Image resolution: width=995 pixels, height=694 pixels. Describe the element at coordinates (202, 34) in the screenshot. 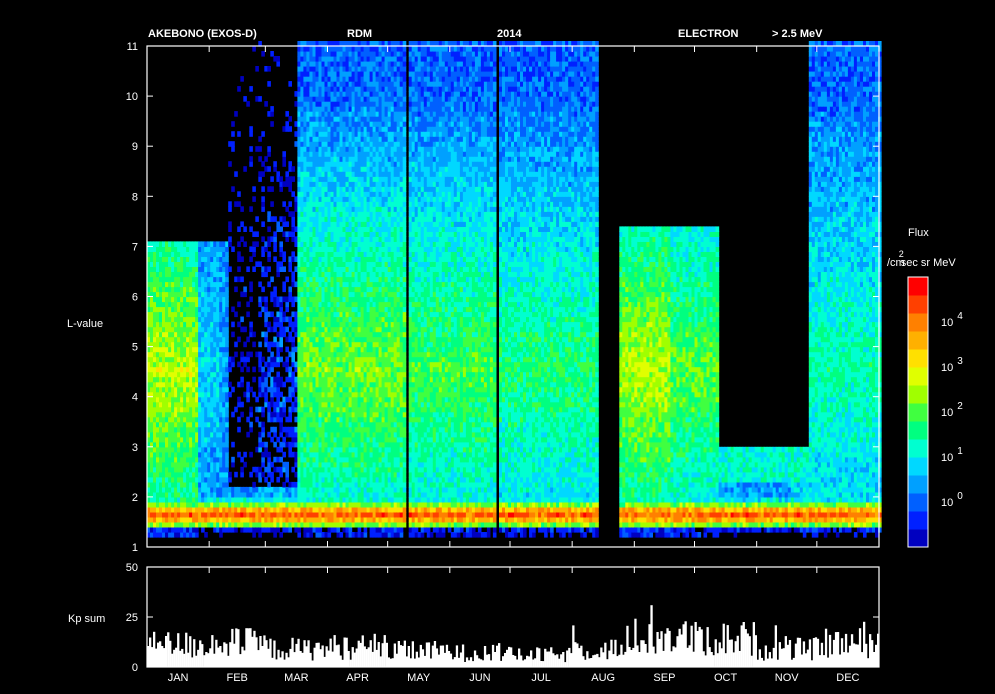

I see `header-mission: AKEBONO (EXOS-D)` at that location.